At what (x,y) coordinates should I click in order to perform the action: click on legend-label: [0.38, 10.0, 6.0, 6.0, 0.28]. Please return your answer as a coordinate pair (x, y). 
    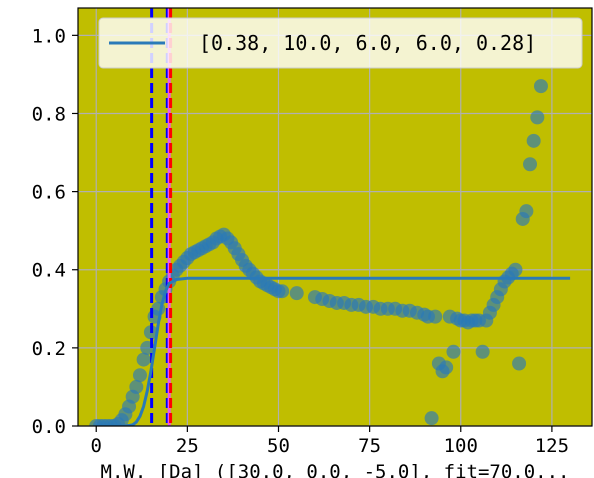
    Looking at the image, I should click on (367, 43).